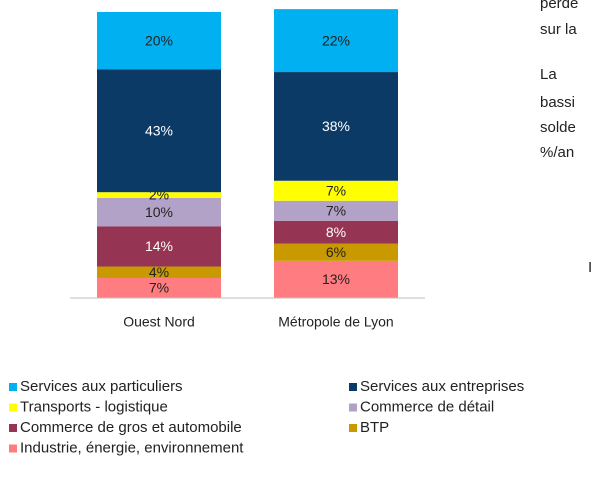 The width and height of the screenshot is (596, 477). I want to click on value-label: 4%, so click(159, 272).